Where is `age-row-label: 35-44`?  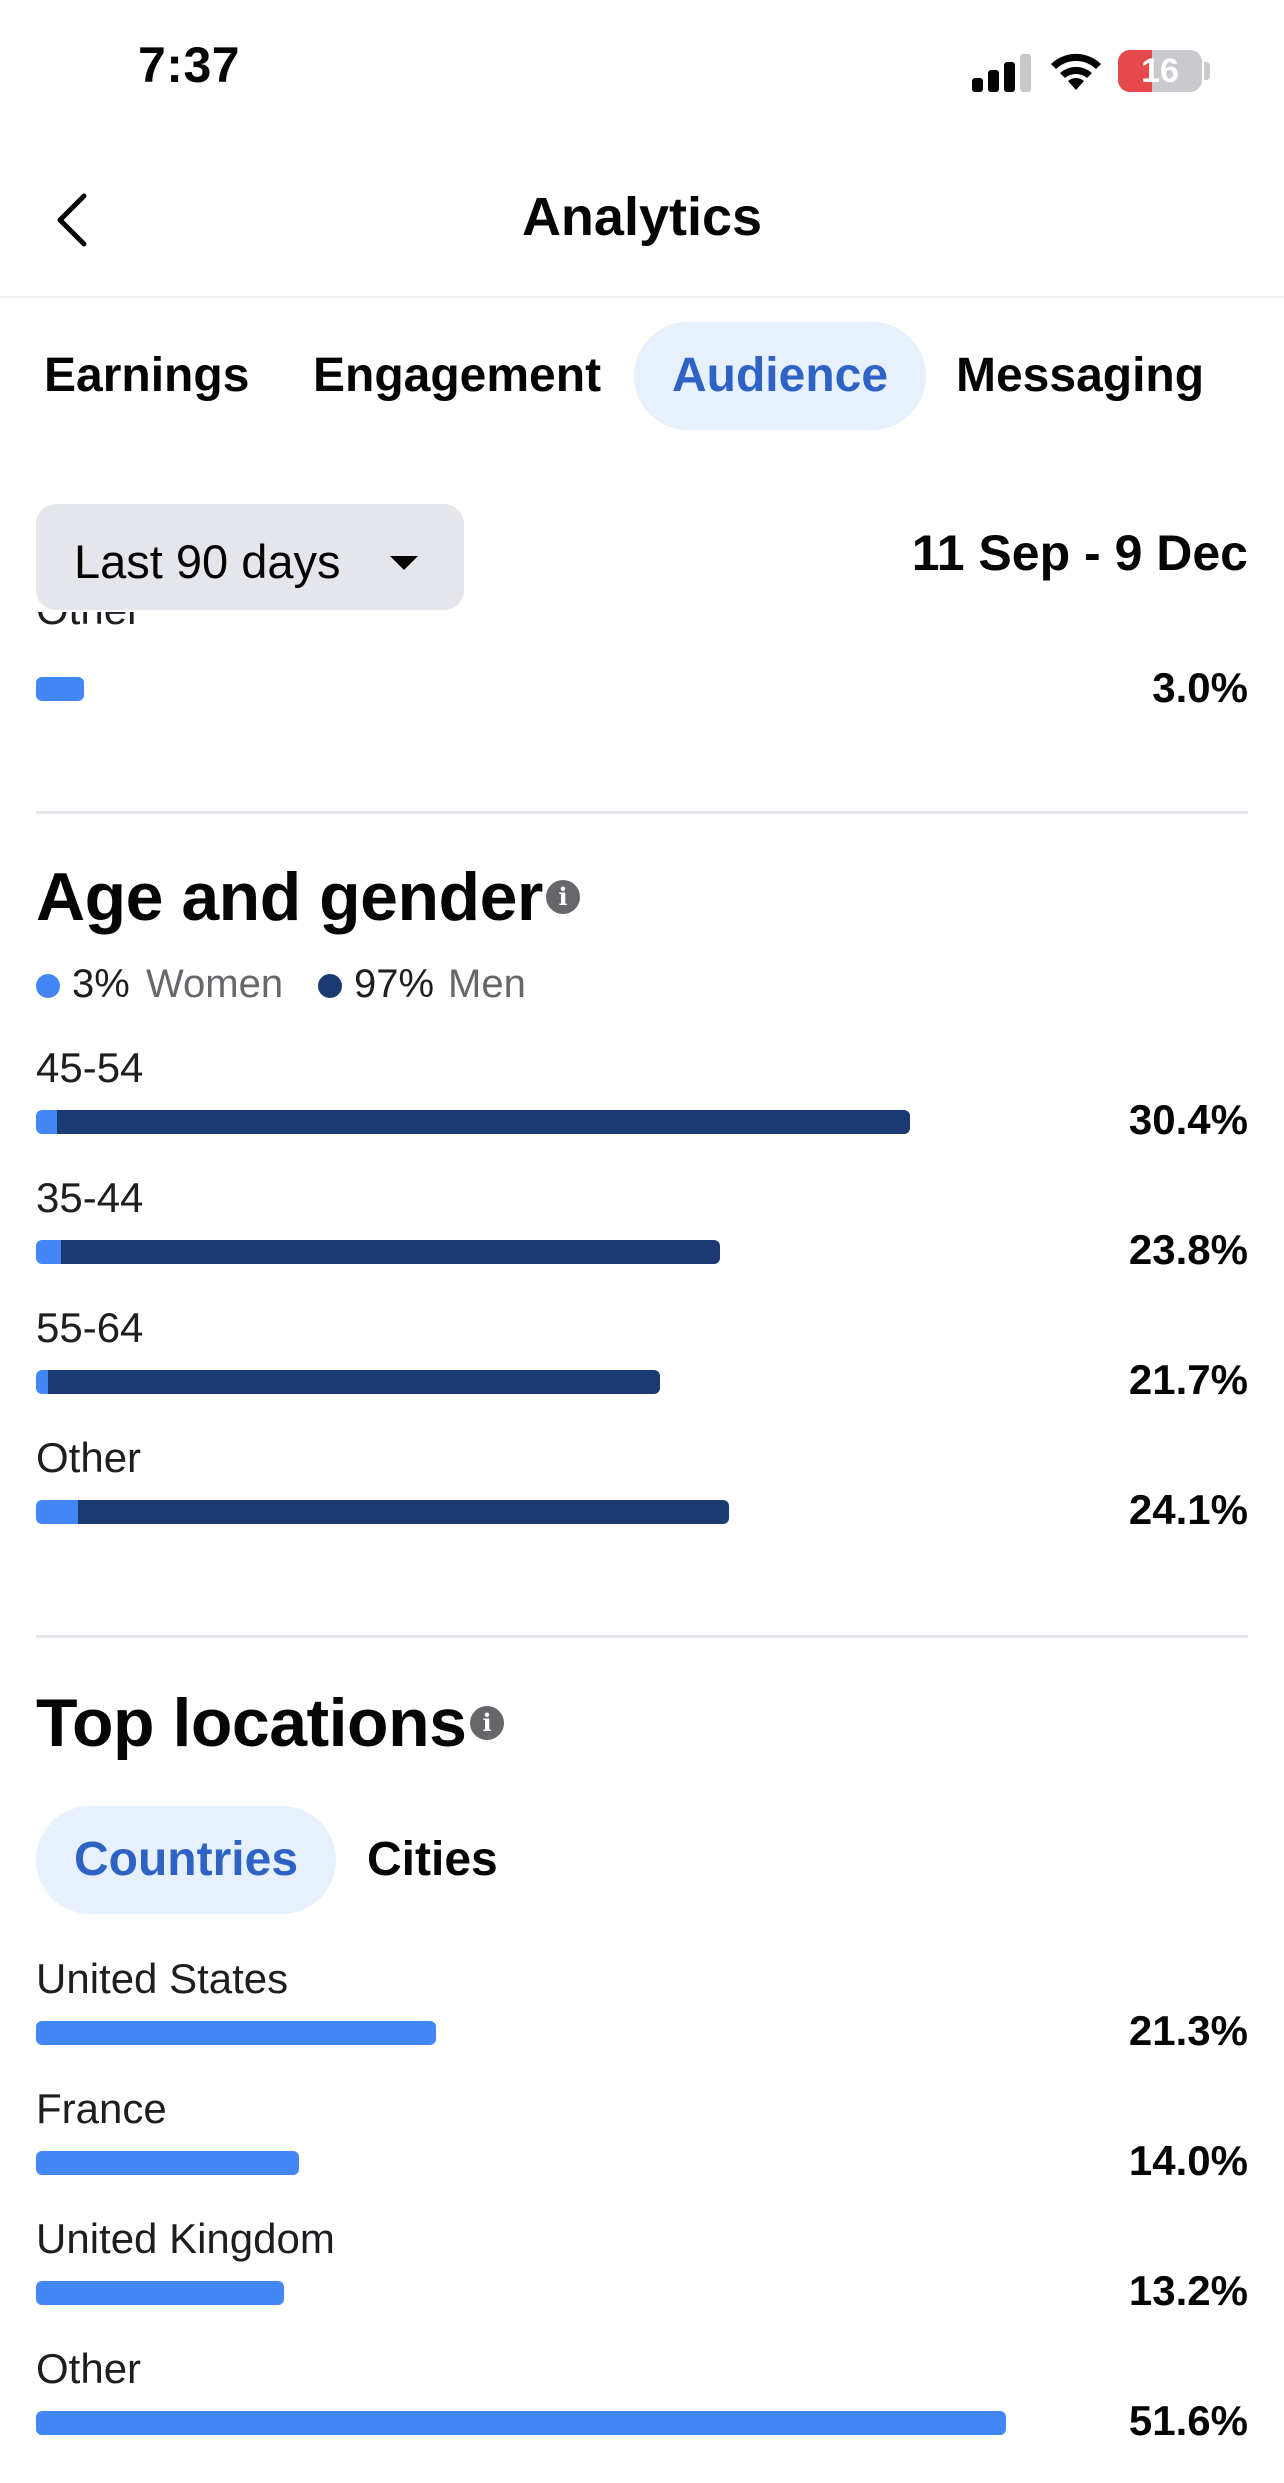
age-row-label: 35-44 is located at coordinates (90, 1197).